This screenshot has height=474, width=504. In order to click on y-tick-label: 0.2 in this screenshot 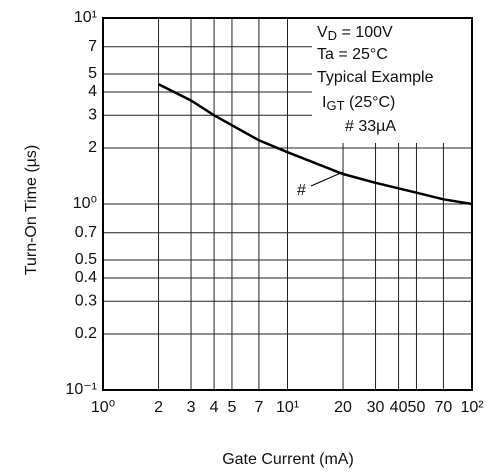, I will do `click(86, 333)`.